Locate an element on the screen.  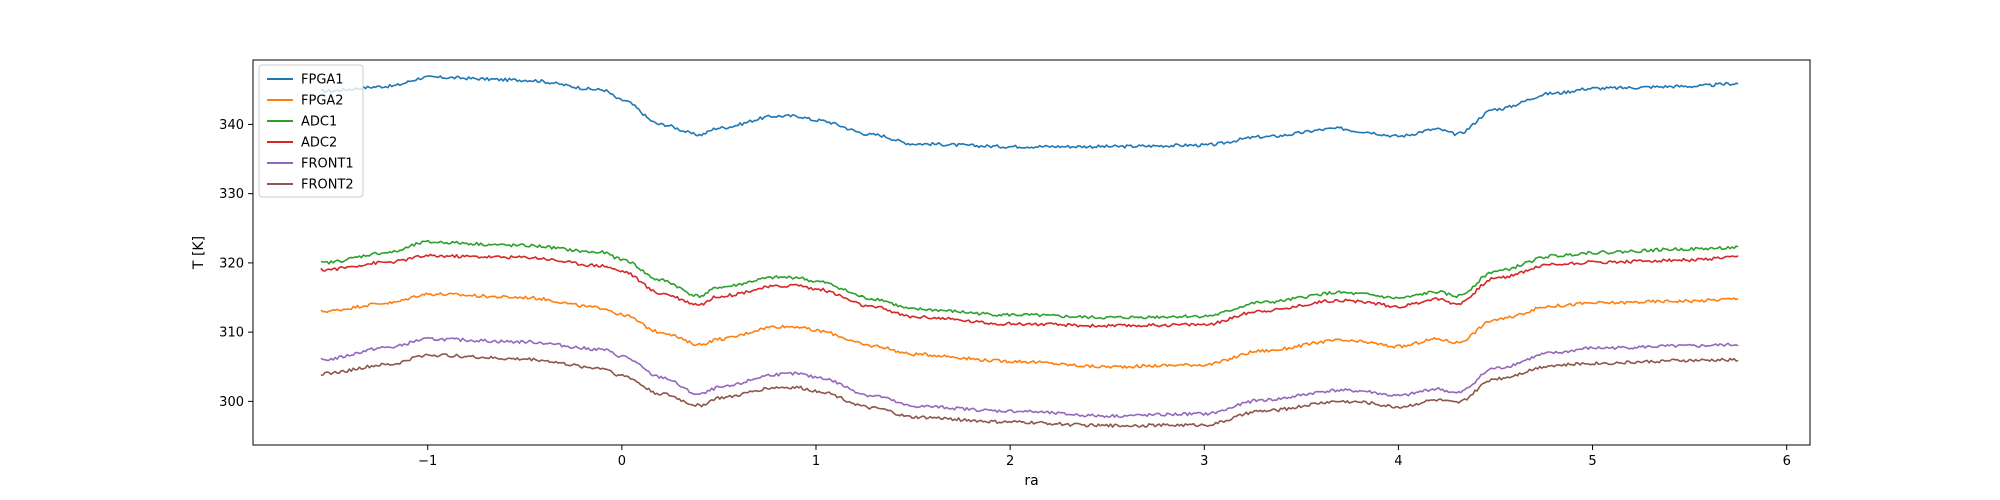
series-line-front2 is located at coordinates (1029, 390).